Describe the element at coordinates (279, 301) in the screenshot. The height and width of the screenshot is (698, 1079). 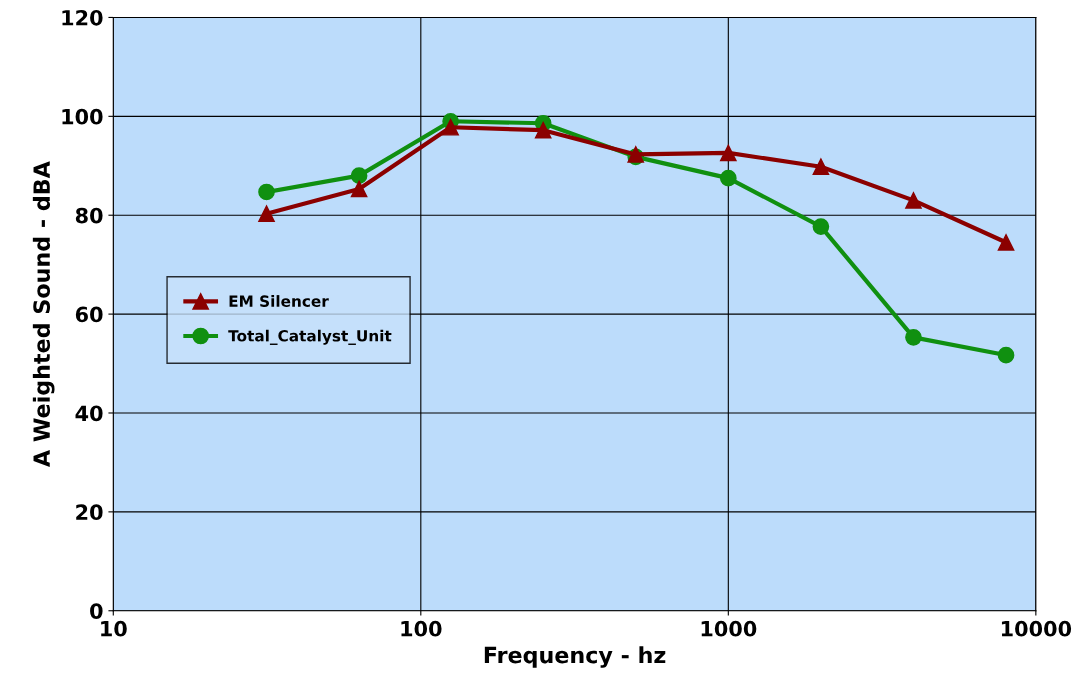
I see `legend-label: EM Silencer` at that location.